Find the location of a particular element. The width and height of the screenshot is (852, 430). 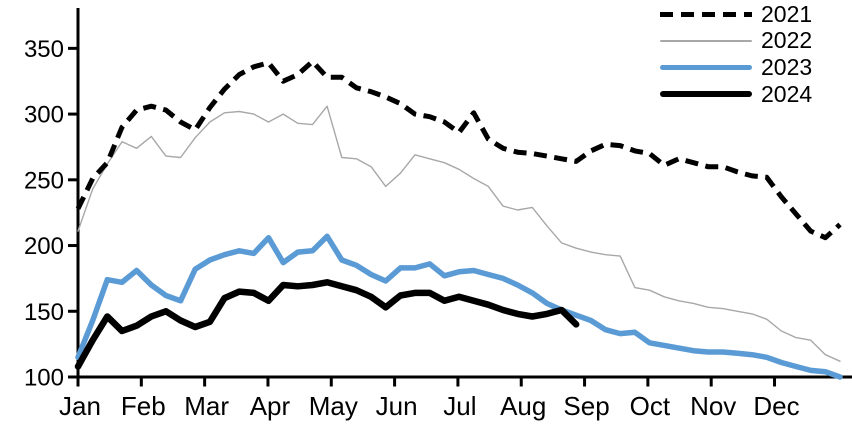

month-label-Feb: Feb is located at coordinates (143, 406).